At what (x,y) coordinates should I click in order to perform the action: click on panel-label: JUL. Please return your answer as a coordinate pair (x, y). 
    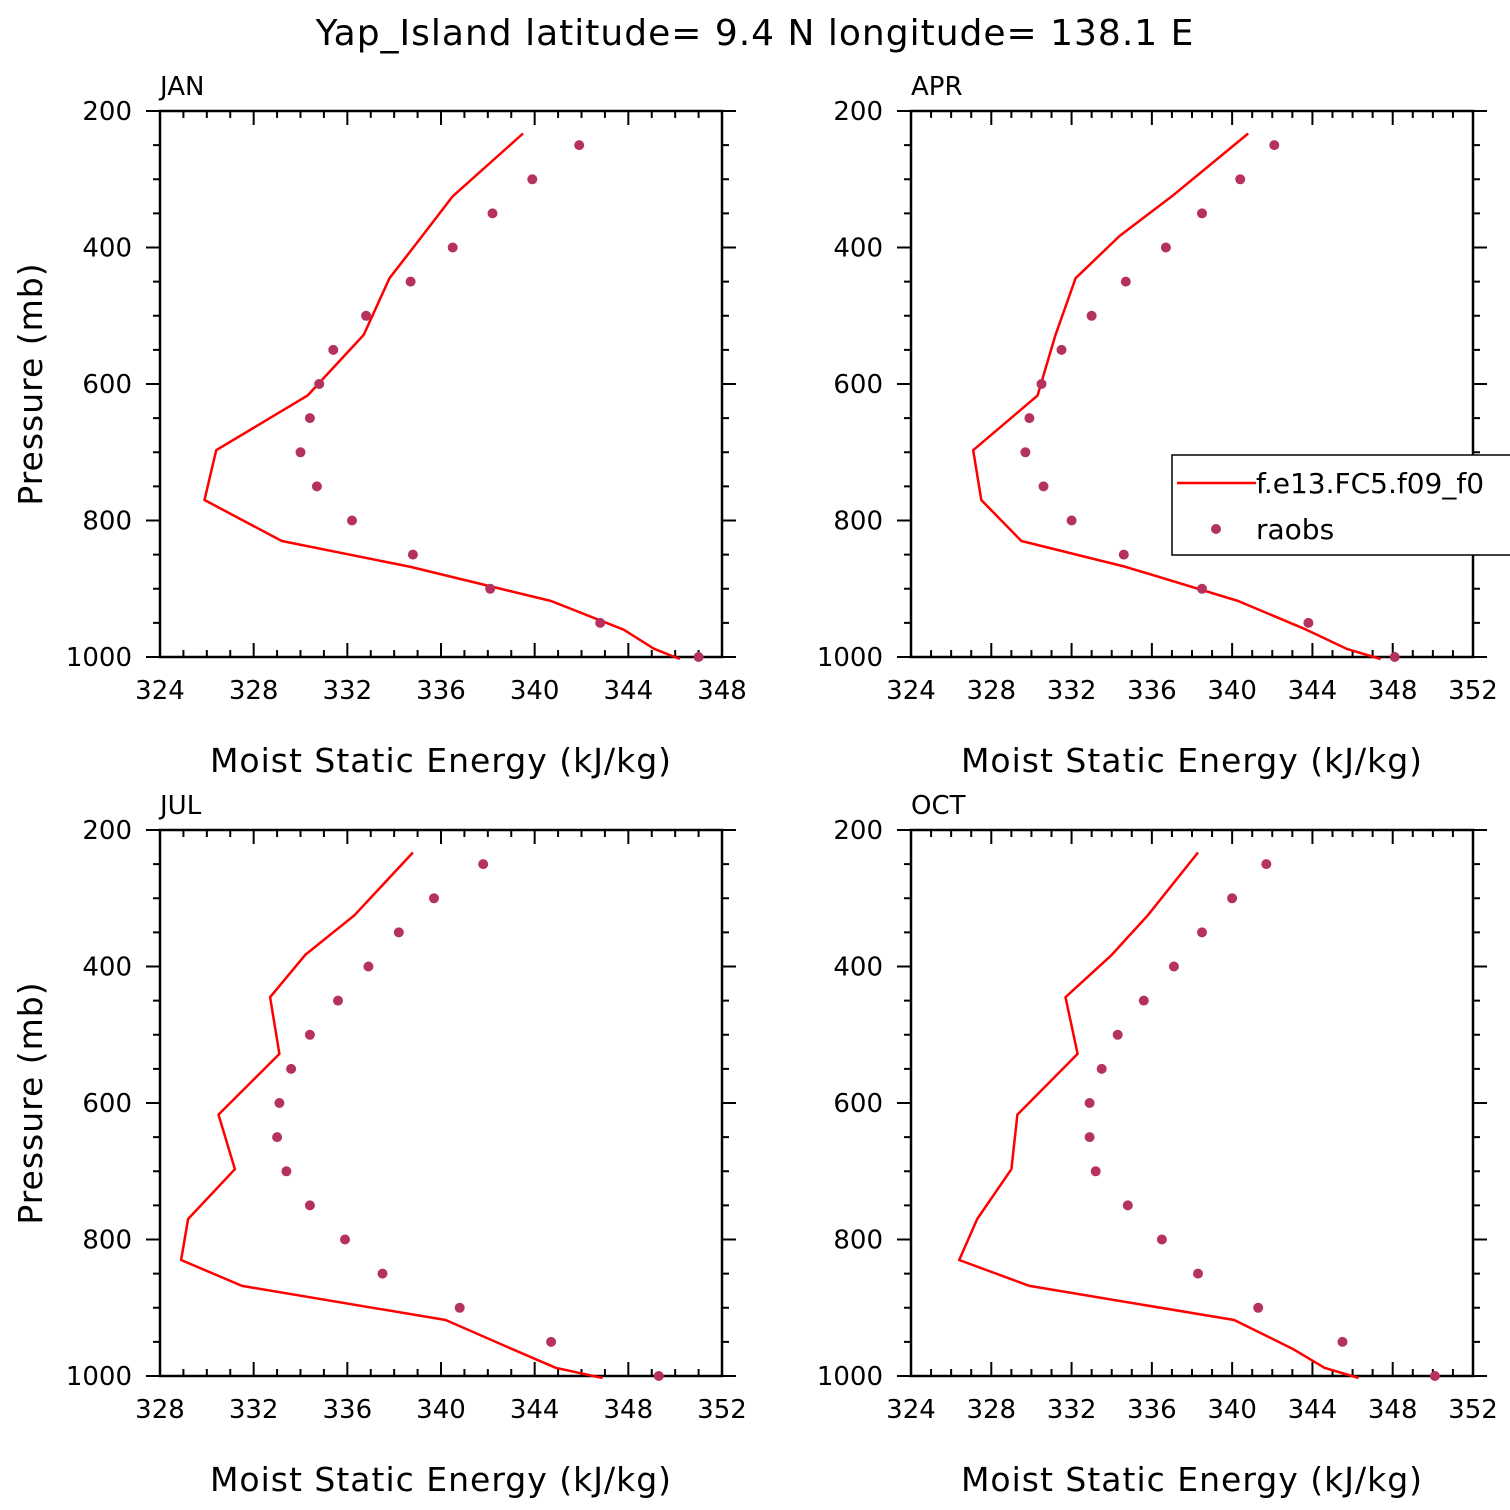
    Looking at the image, I should click on (180, 806).